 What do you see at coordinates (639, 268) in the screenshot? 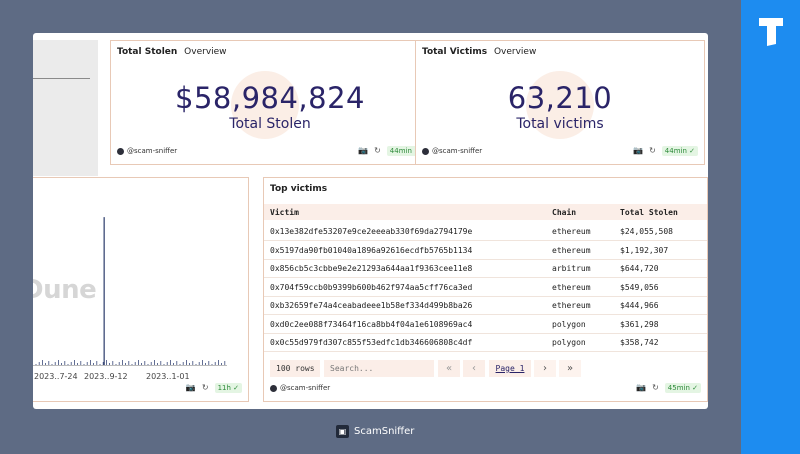
I see `total-stolen: $644,720` at bounding box center [639, 268].